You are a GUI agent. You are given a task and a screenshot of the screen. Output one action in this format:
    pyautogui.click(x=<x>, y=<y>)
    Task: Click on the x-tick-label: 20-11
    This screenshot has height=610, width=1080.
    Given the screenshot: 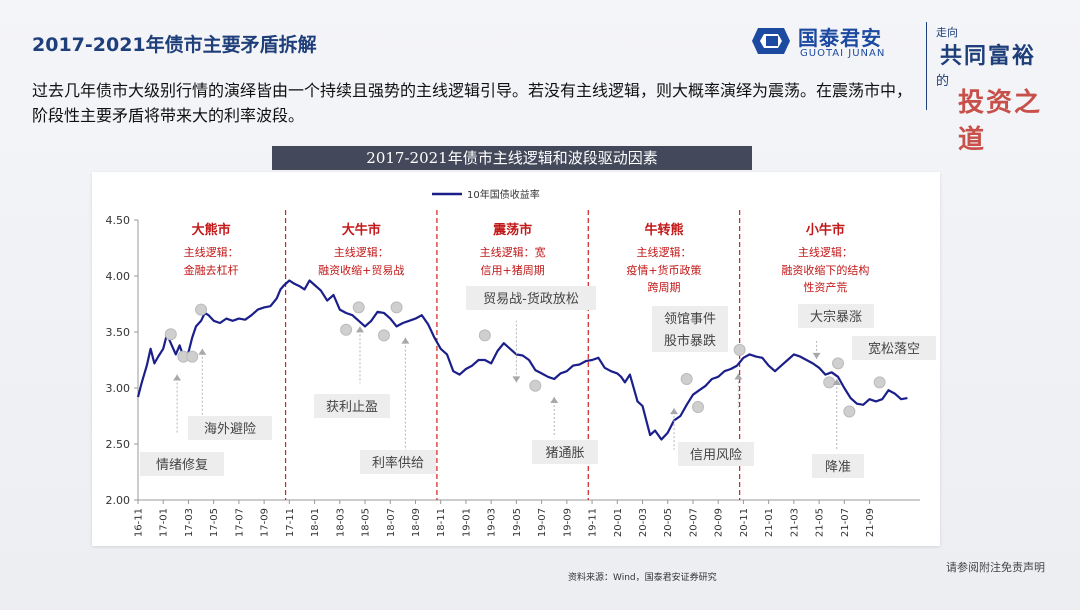 What is the action you would take?
    pyautogui.click(x=744, y=522)
    